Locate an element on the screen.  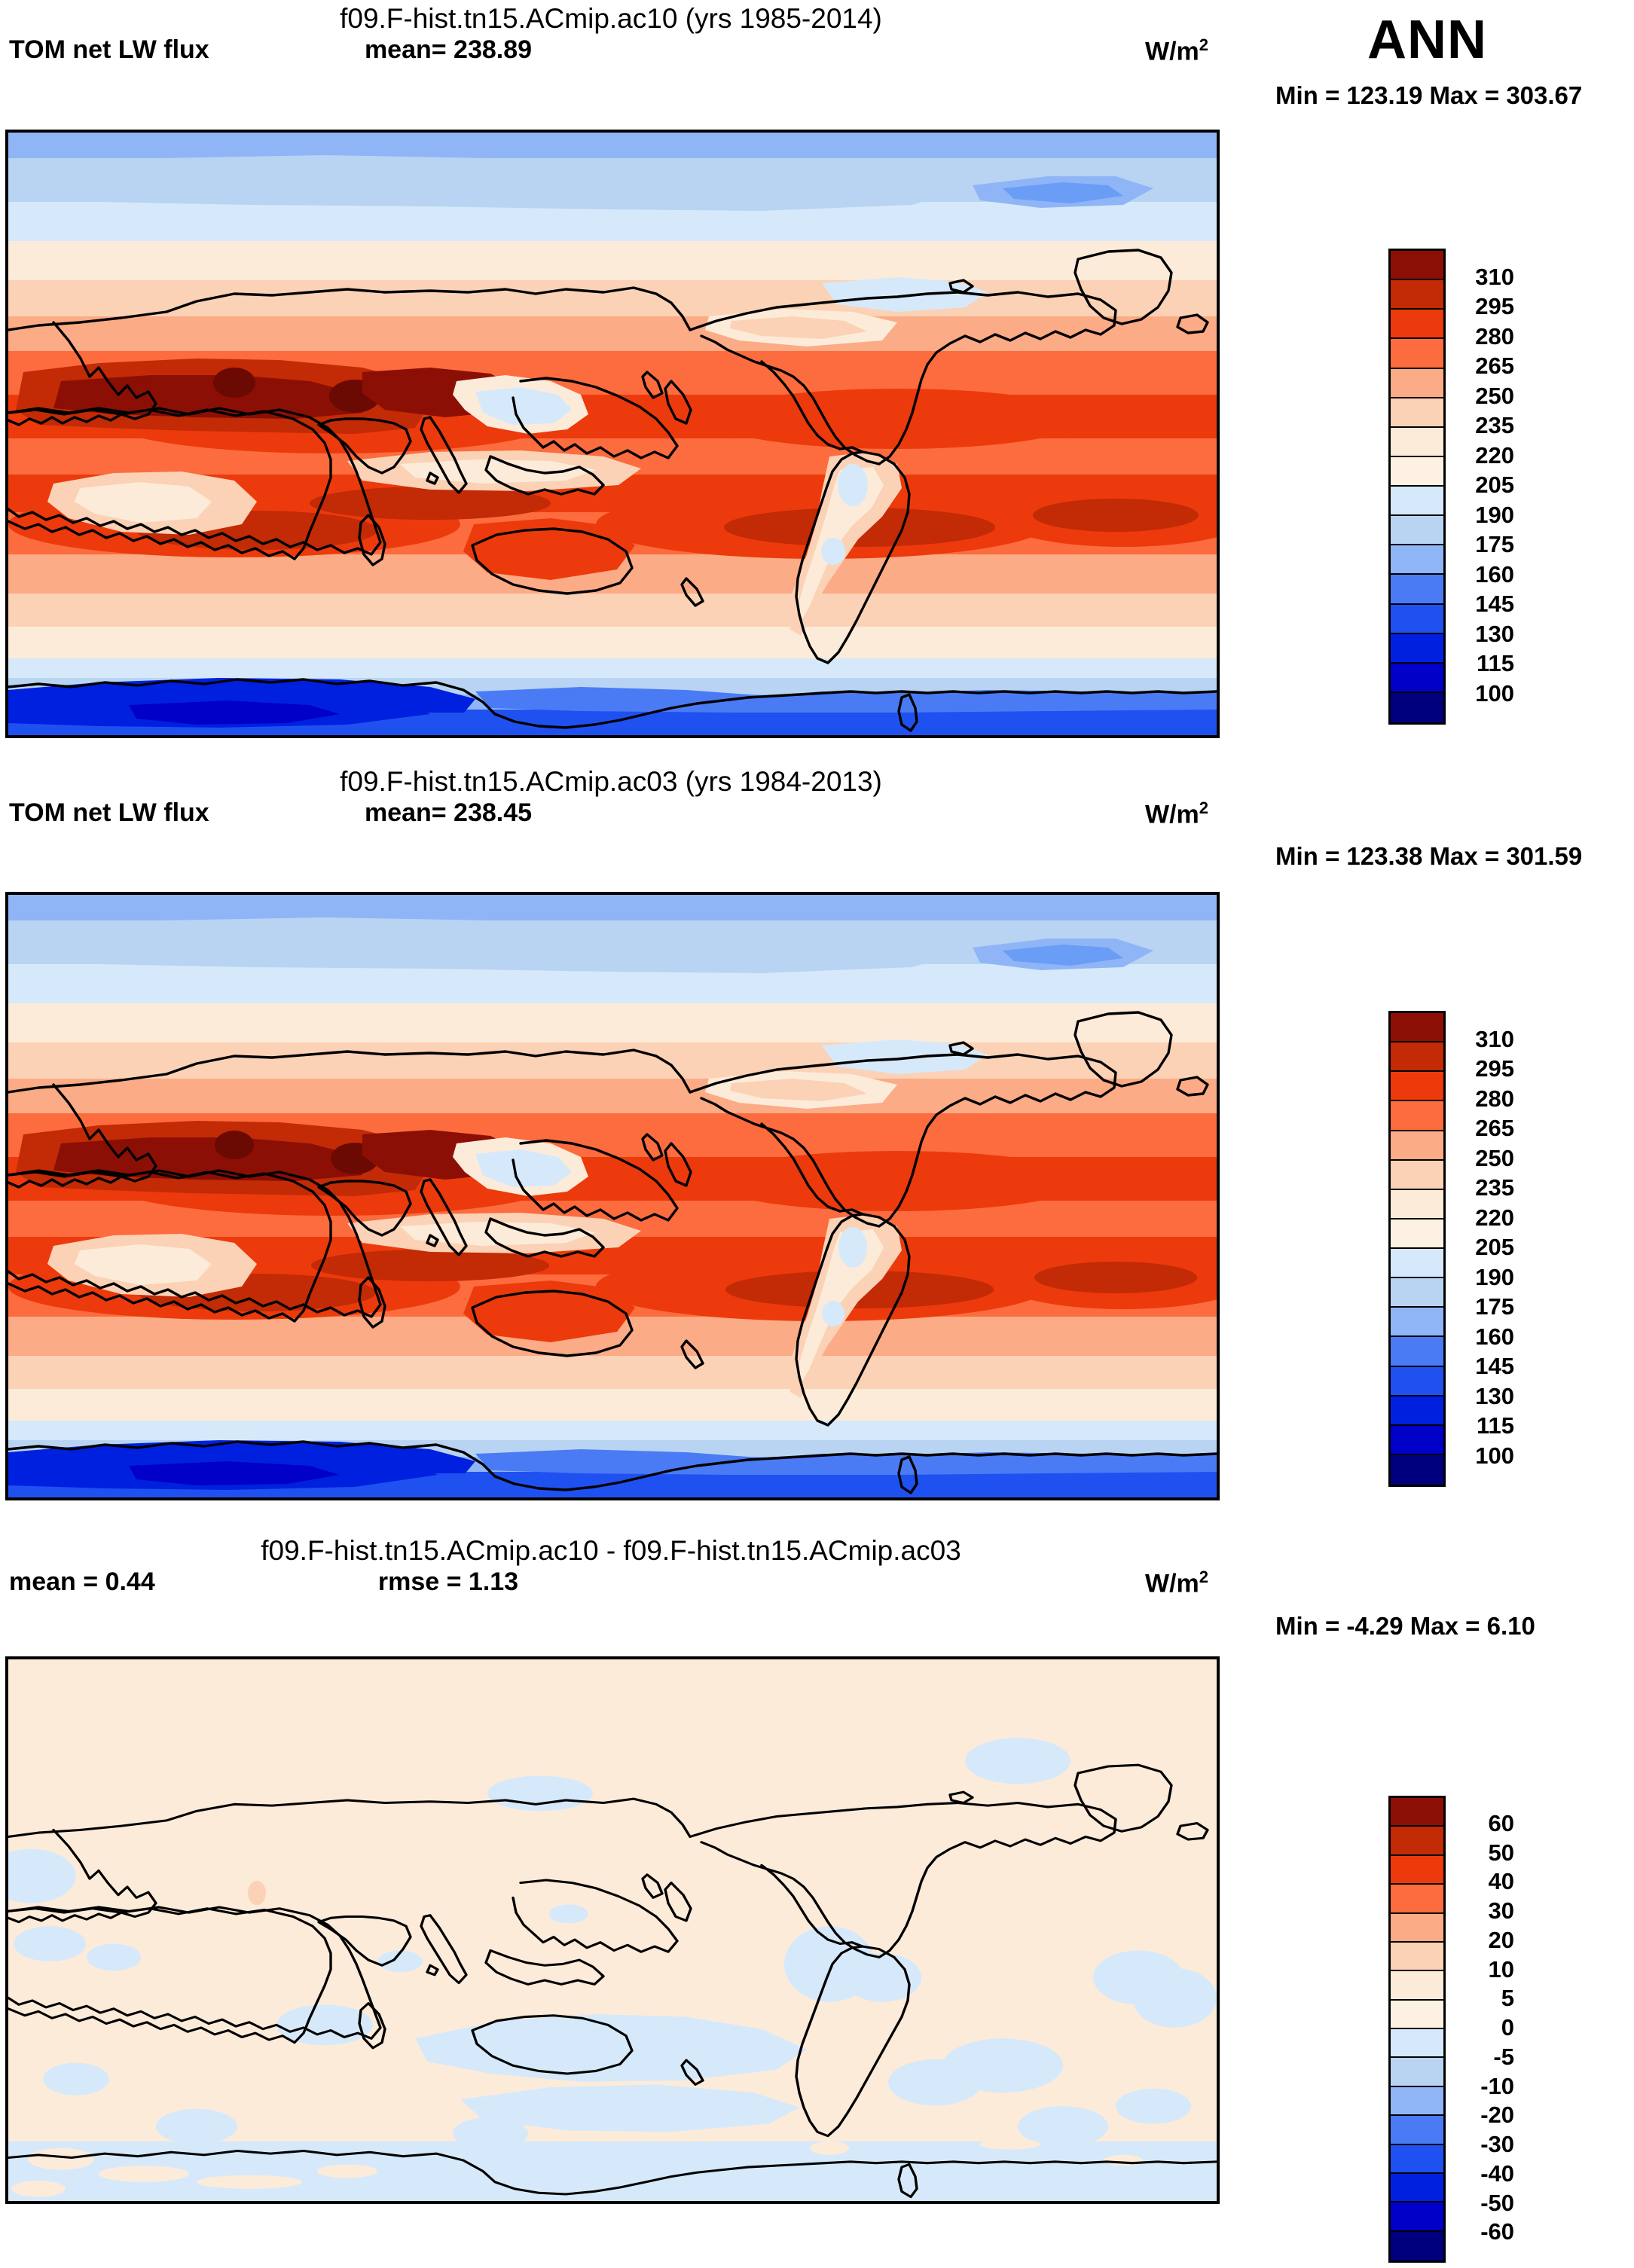
colorbar-tick-label: 10 is located at coordinates (1501, 1969).